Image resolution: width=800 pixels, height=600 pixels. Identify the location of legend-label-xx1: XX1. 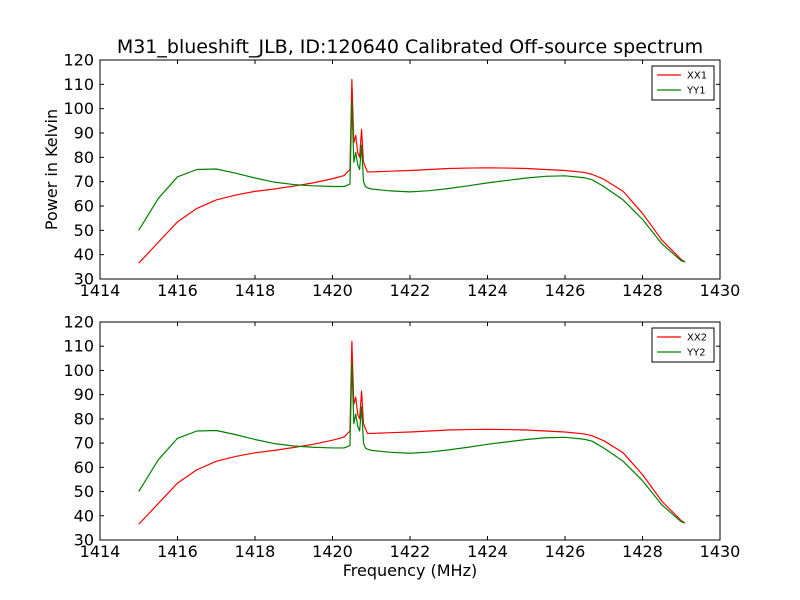
(697, 76).